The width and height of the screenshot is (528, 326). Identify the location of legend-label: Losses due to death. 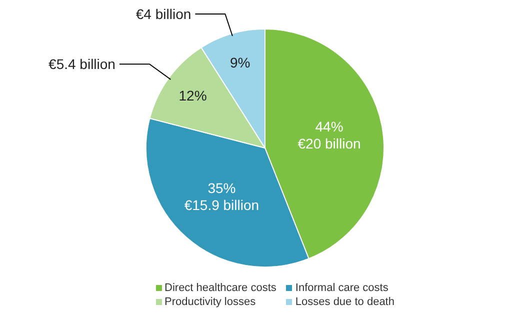
(344, 302).